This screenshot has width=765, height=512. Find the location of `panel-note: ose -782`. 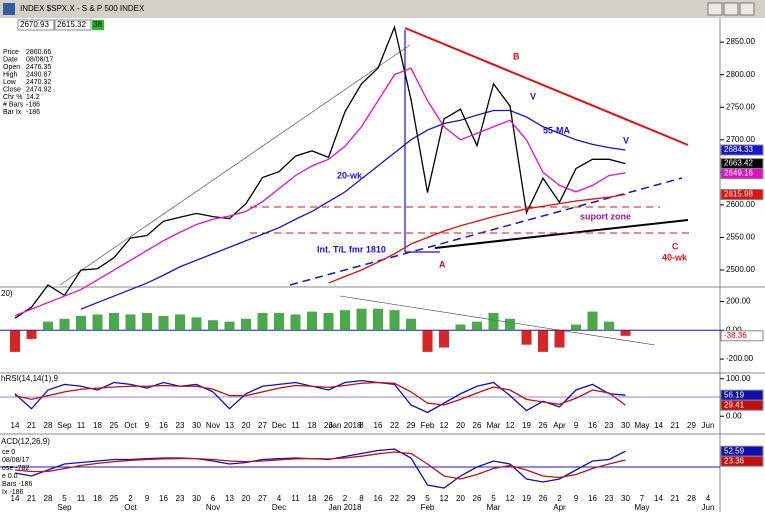

panel-note: ose -782 is located at coordinates (15, 468).